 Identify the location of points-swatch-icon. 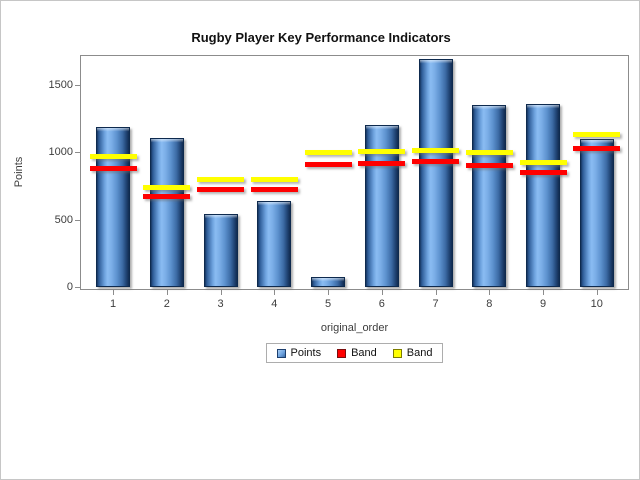
(281, 353).